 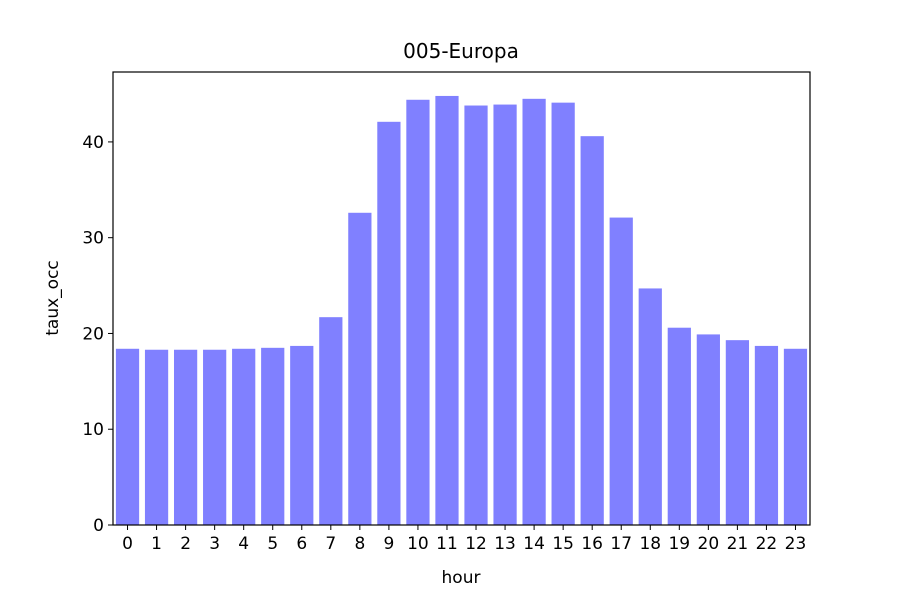 What do you see at coordinates (272, 544) in the screenshot?
I see `x-tick-label: 5` at bounding box center [272, 544].